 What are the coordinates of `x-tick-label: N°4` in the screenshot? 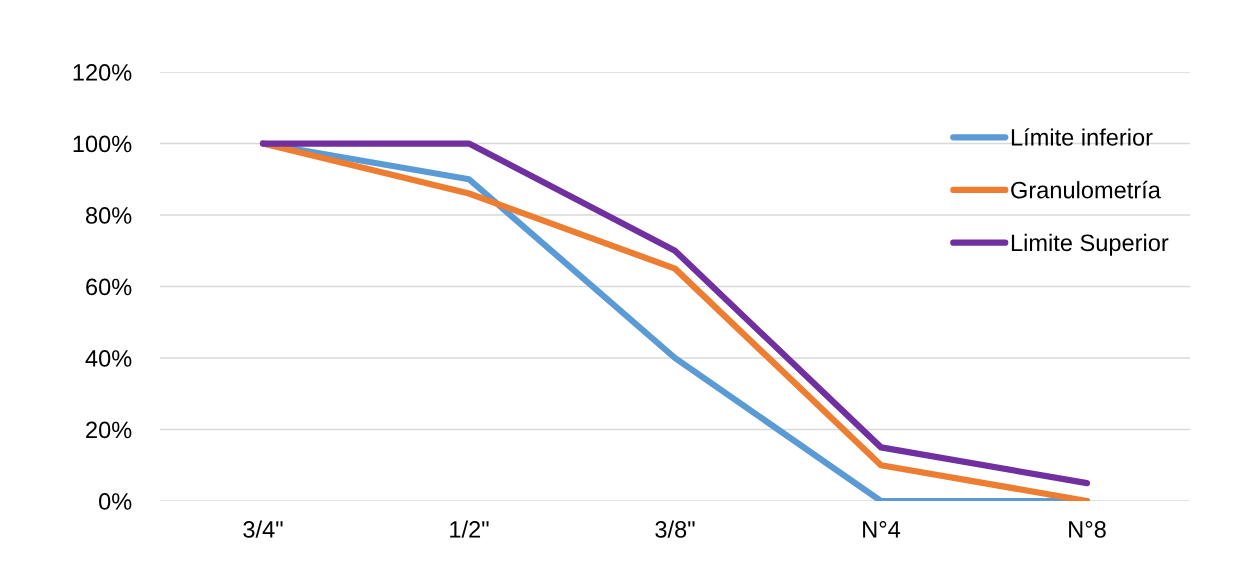 It's located at (882, 529).